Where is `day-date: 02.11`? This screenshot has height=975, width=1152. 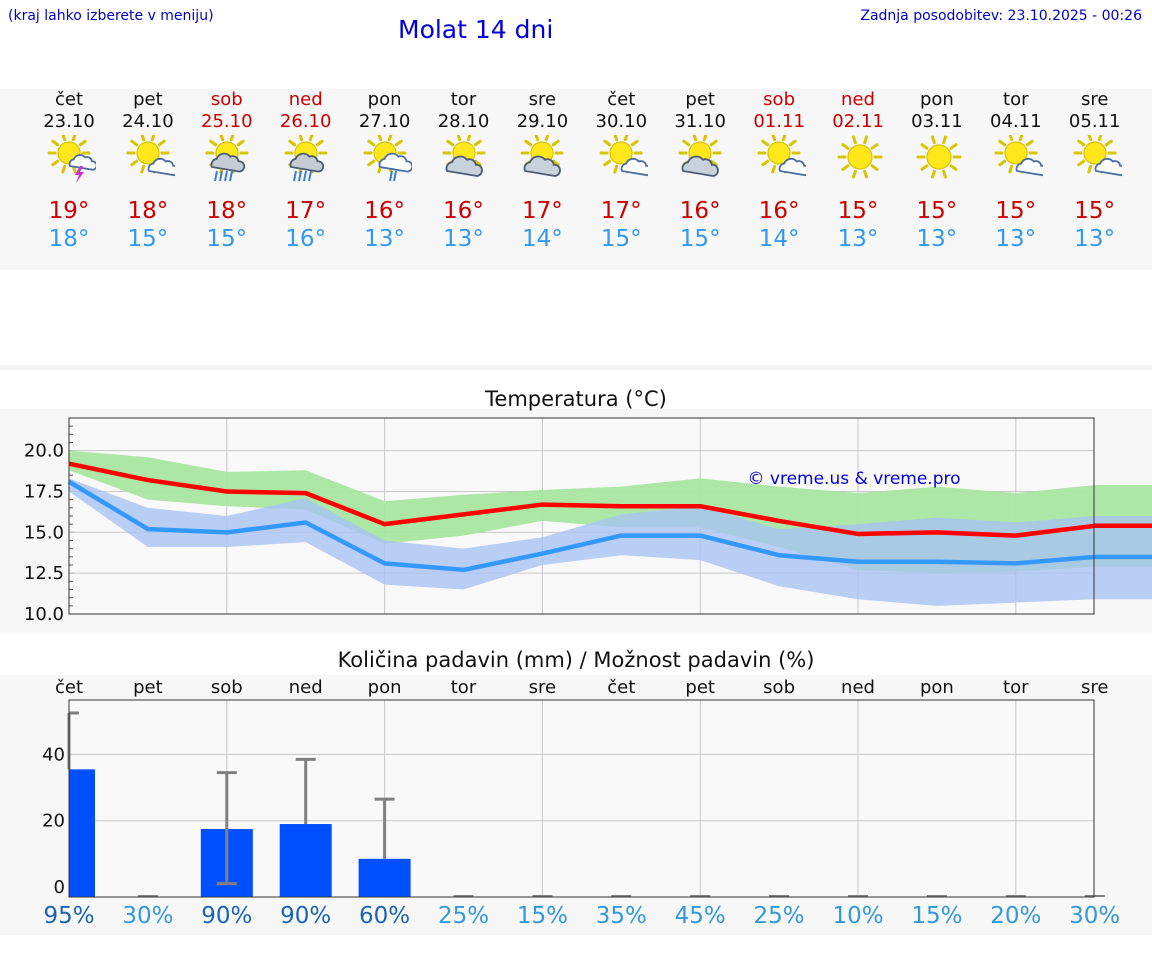 day-date: 02.11 is located at coordinates (858, 121).